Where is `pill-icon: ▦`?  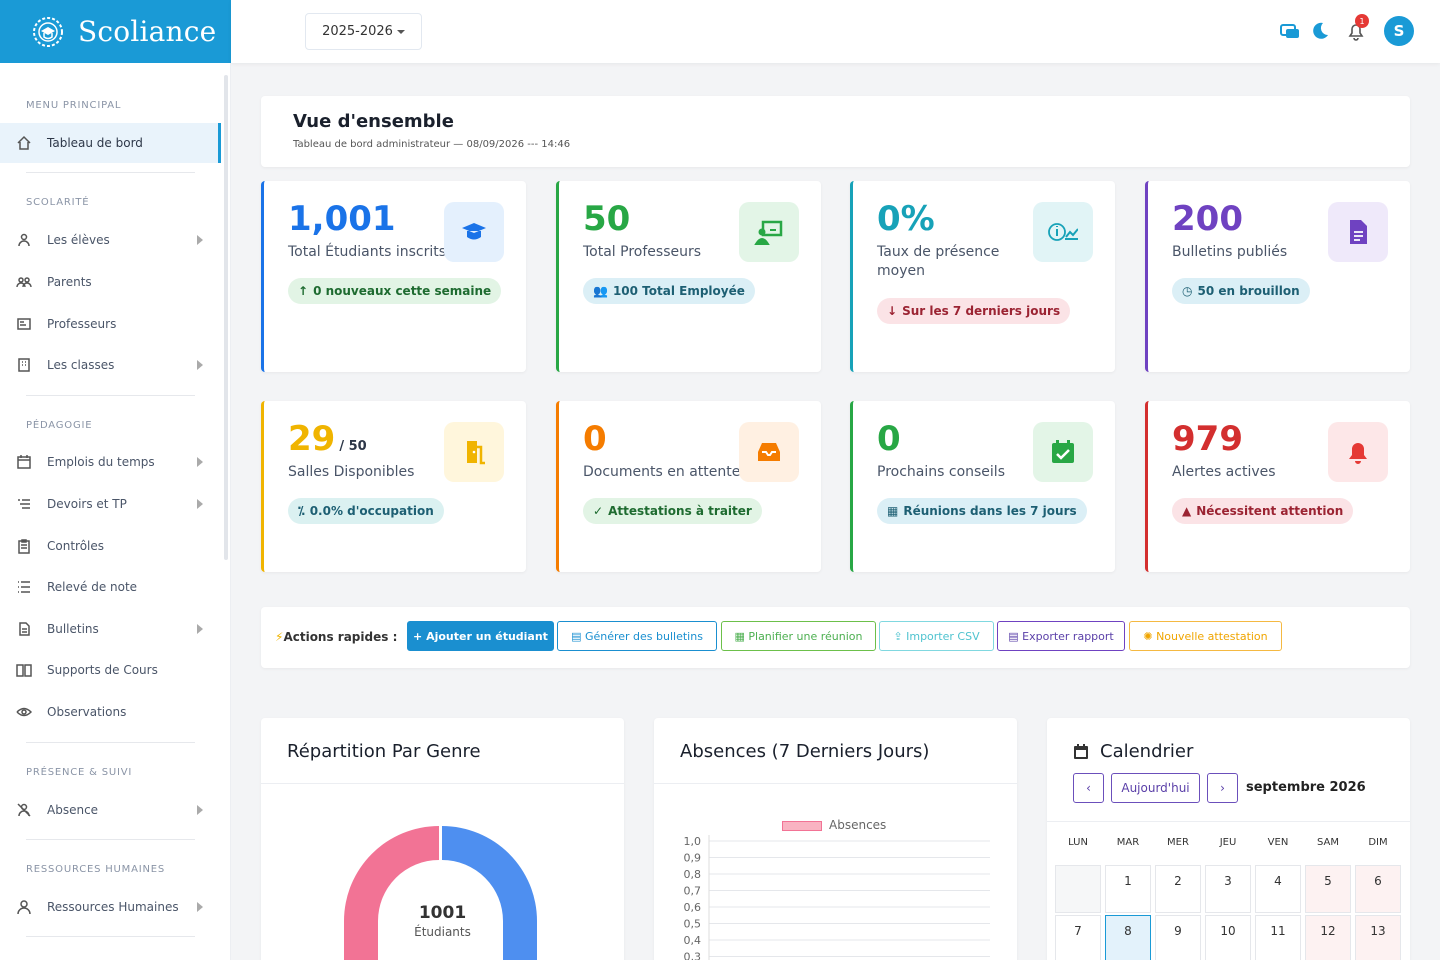 pill-icon: ▦ is located at coordinates (893, 511).